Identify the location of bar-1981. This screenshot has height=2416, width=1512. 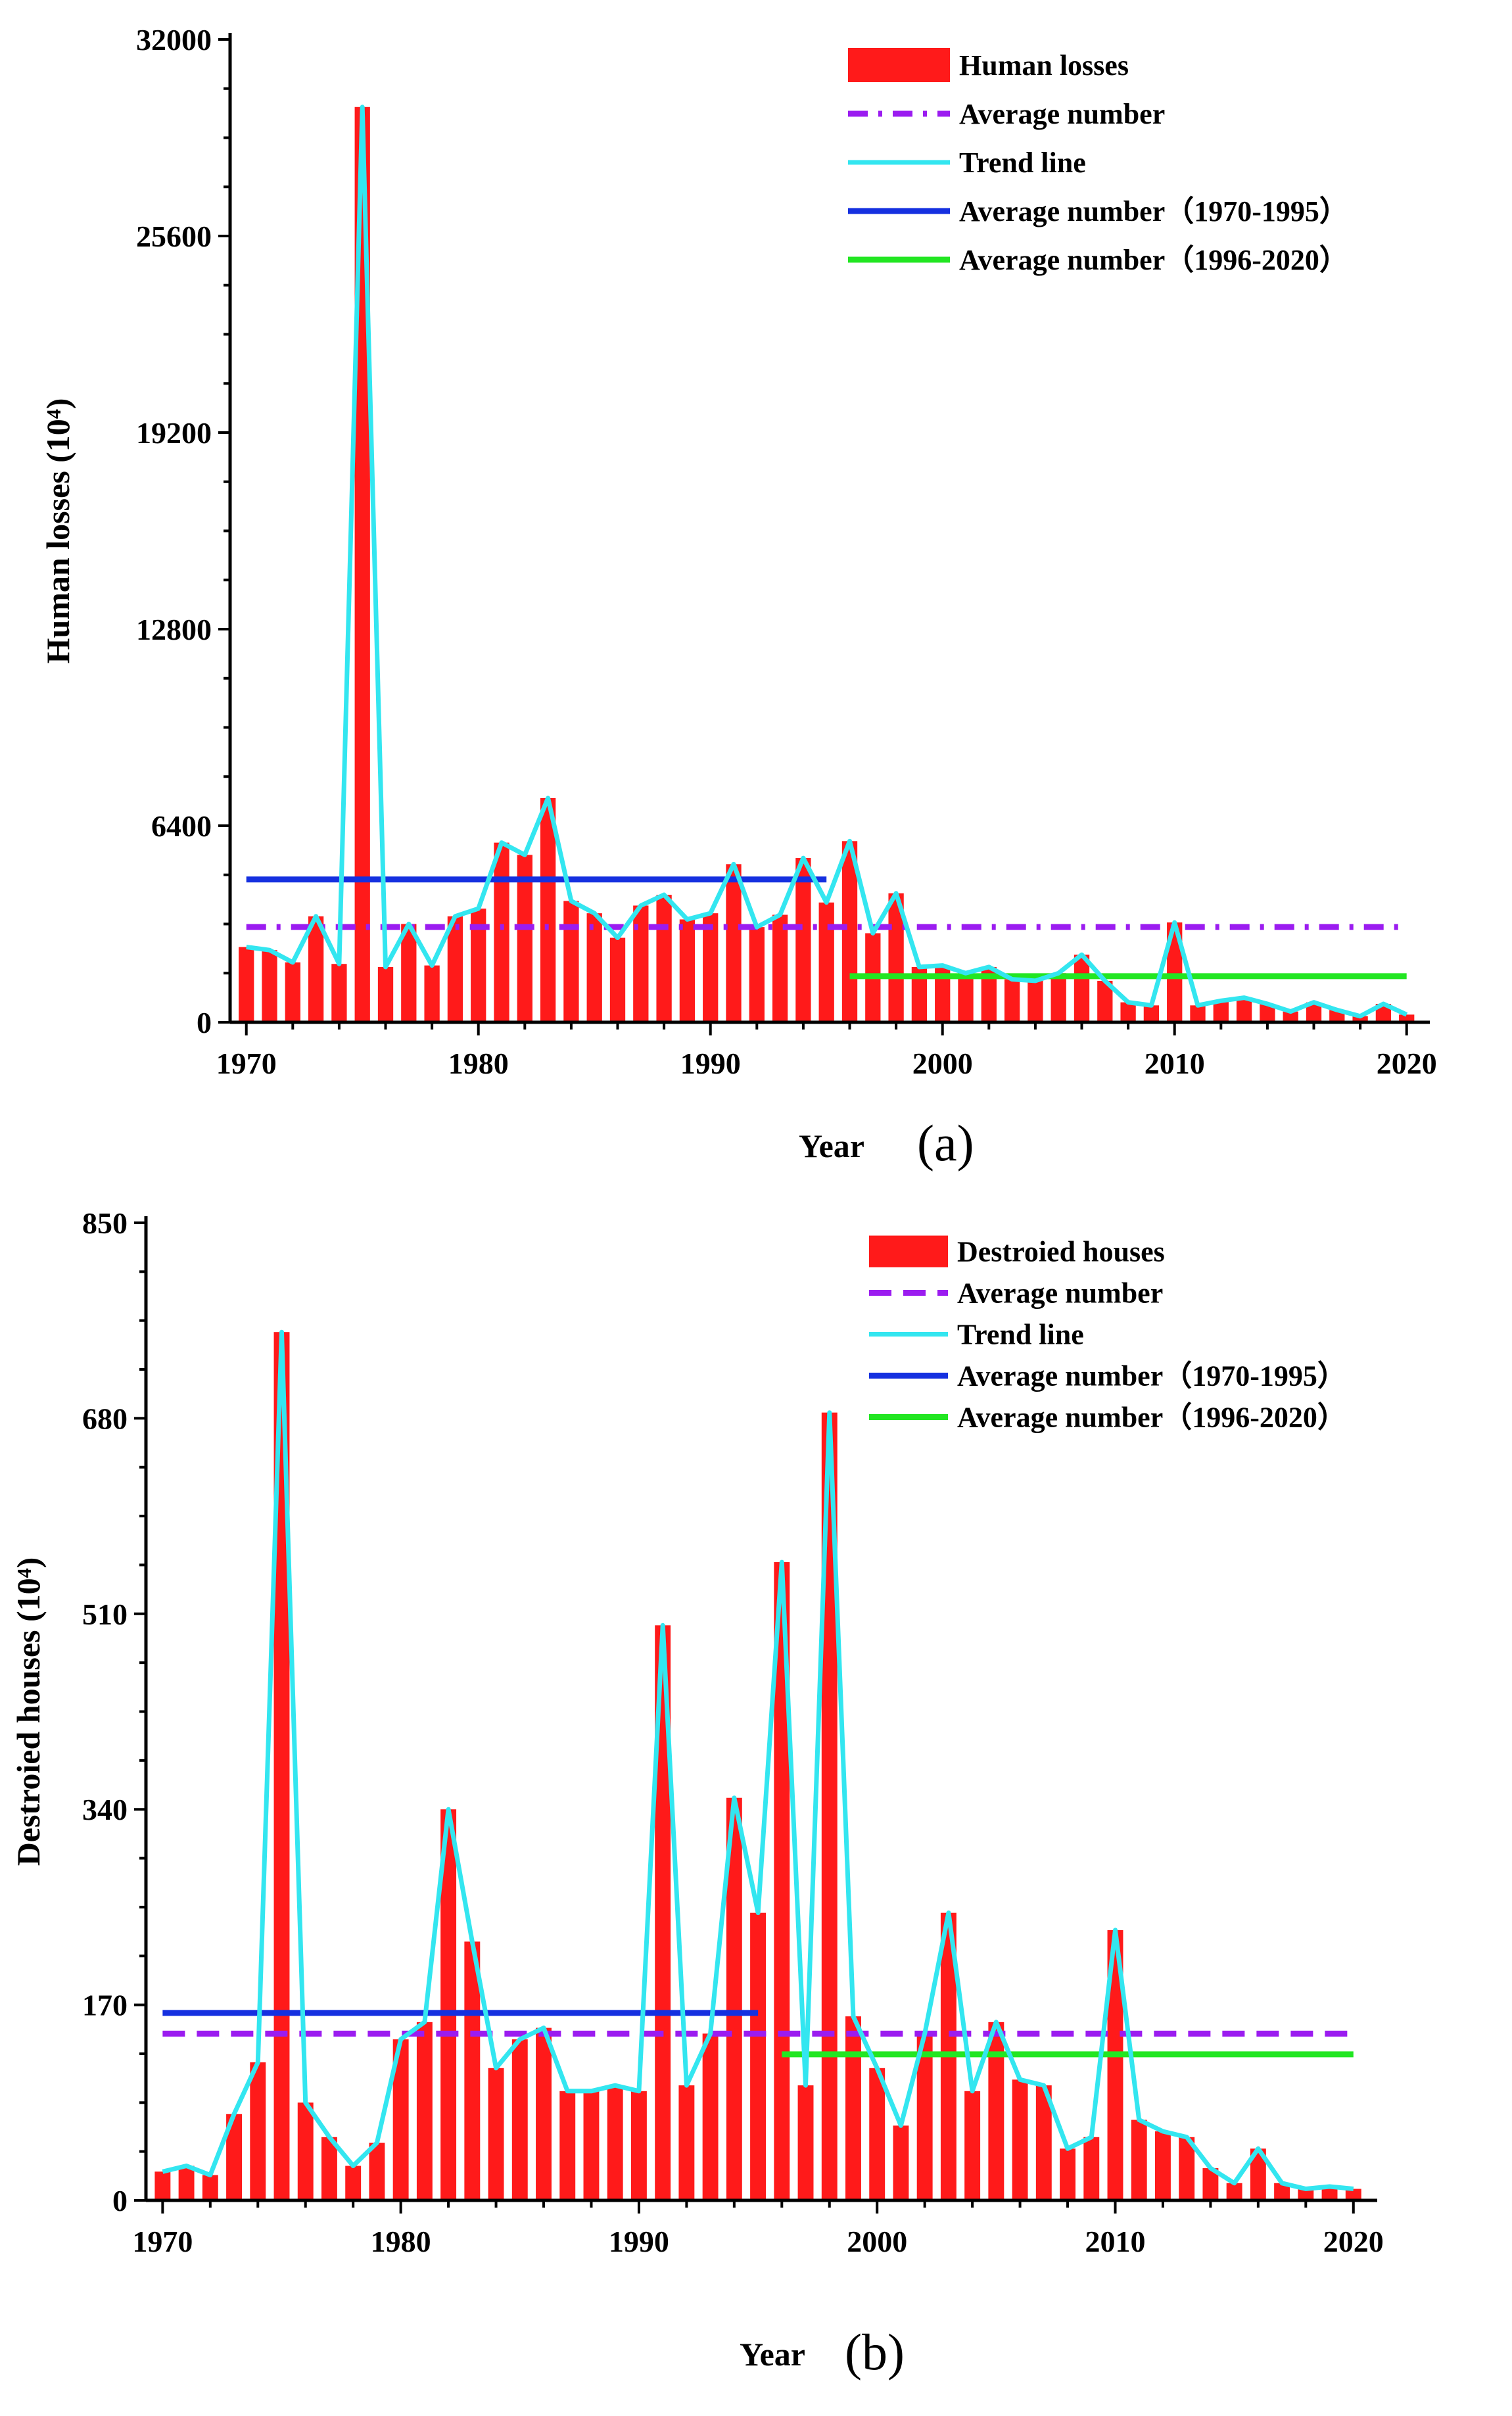
(502, 932).